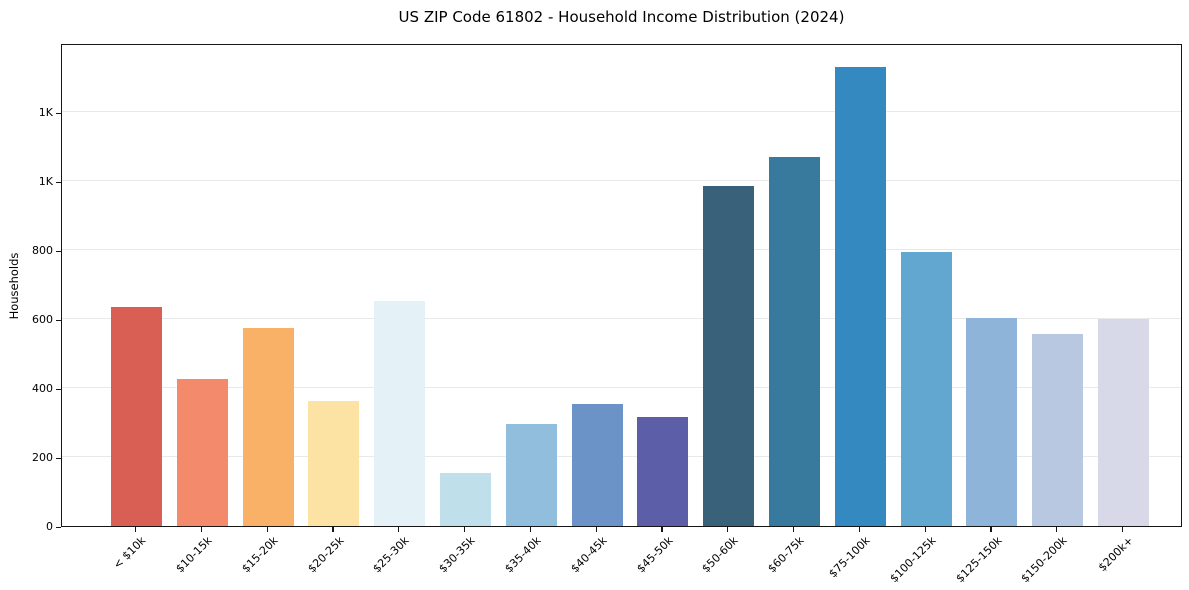 The width and height of the screenshot is (1189, 590). I want to click on x-tick-label: $35-40k, so click(523, 555).